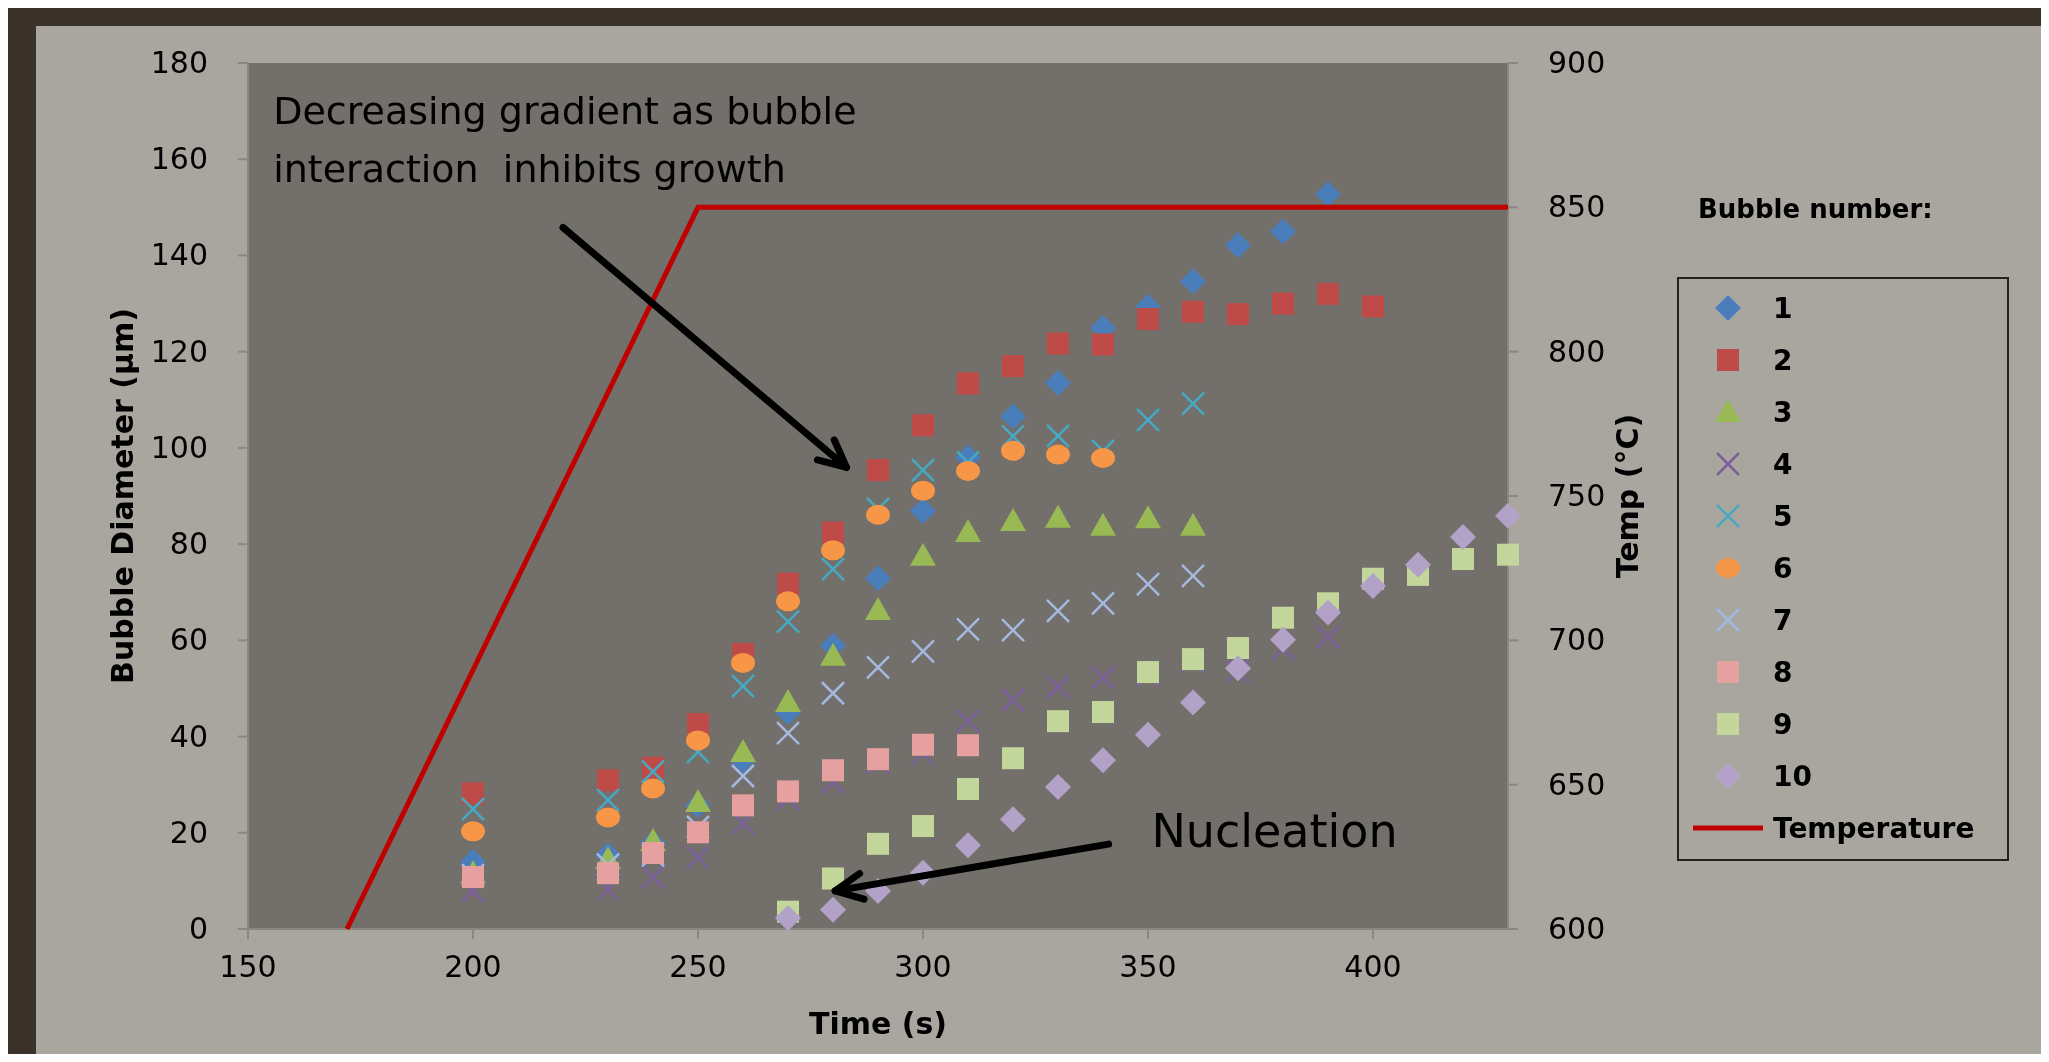  What do you see at coordinates (1783, 412) in the screenshot?
I see `legend-label: 3` at bounding box center [1783, 412].